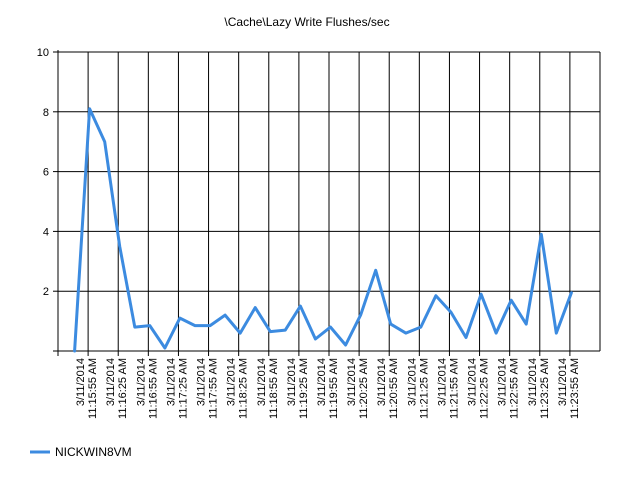  I want to click on x-tick-time: 11:22:55 AM, so click(515, 388).